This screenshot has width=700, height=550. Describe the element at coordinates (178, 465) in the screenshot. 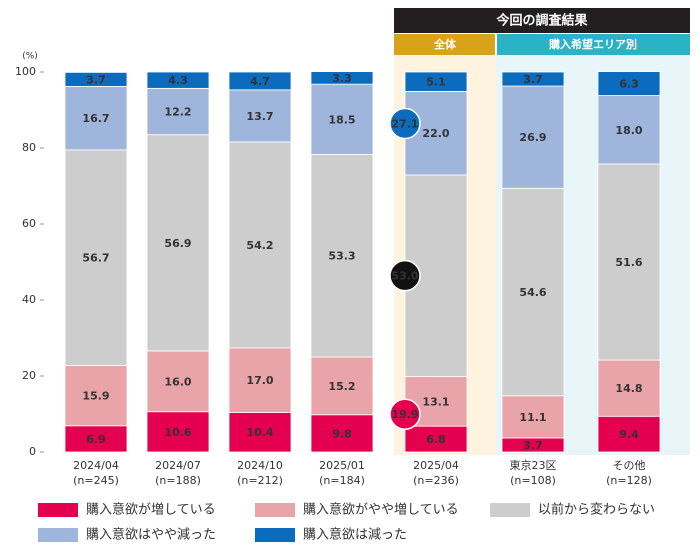

I see `x-tick-label: 2024/07` at that location.